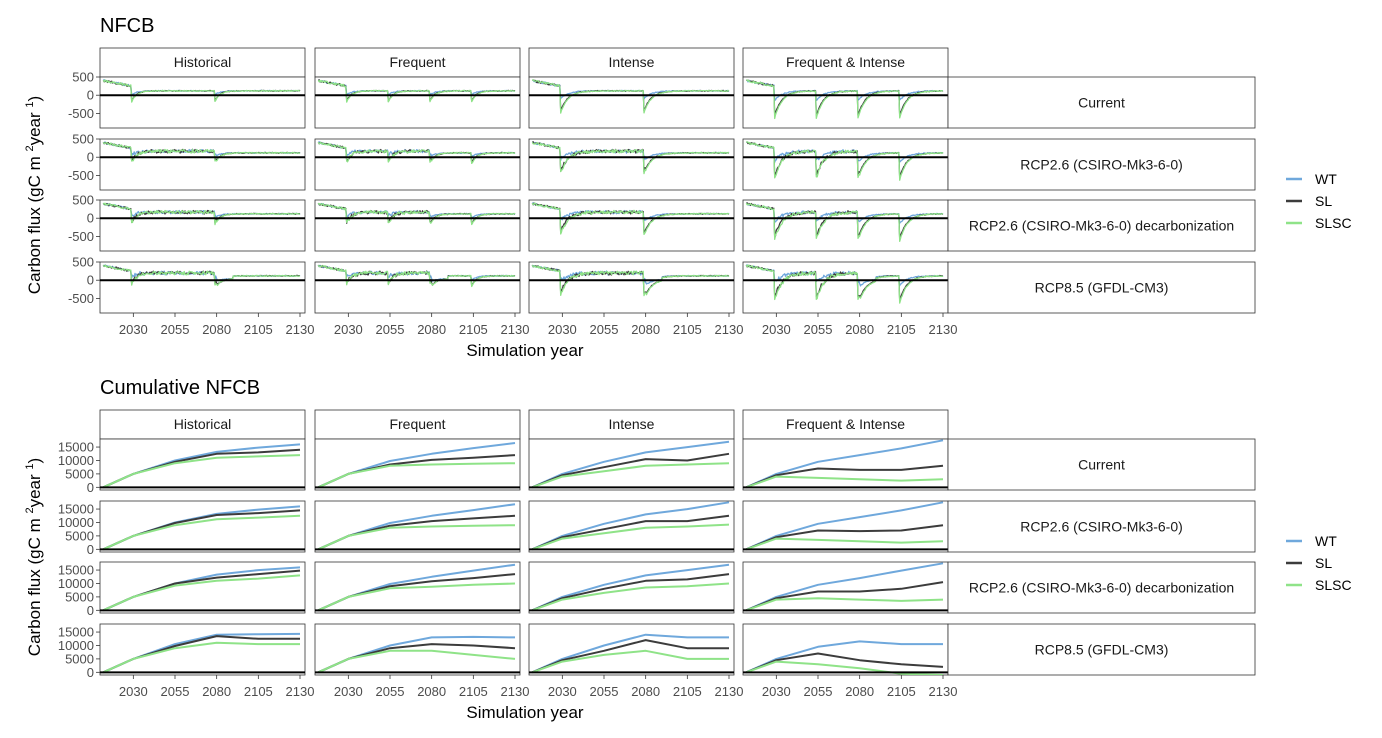 The image size is (1382, 738). Describe the element at coordinates (1101, 464) in the screenshot. I see `row-strip-current` at that location.